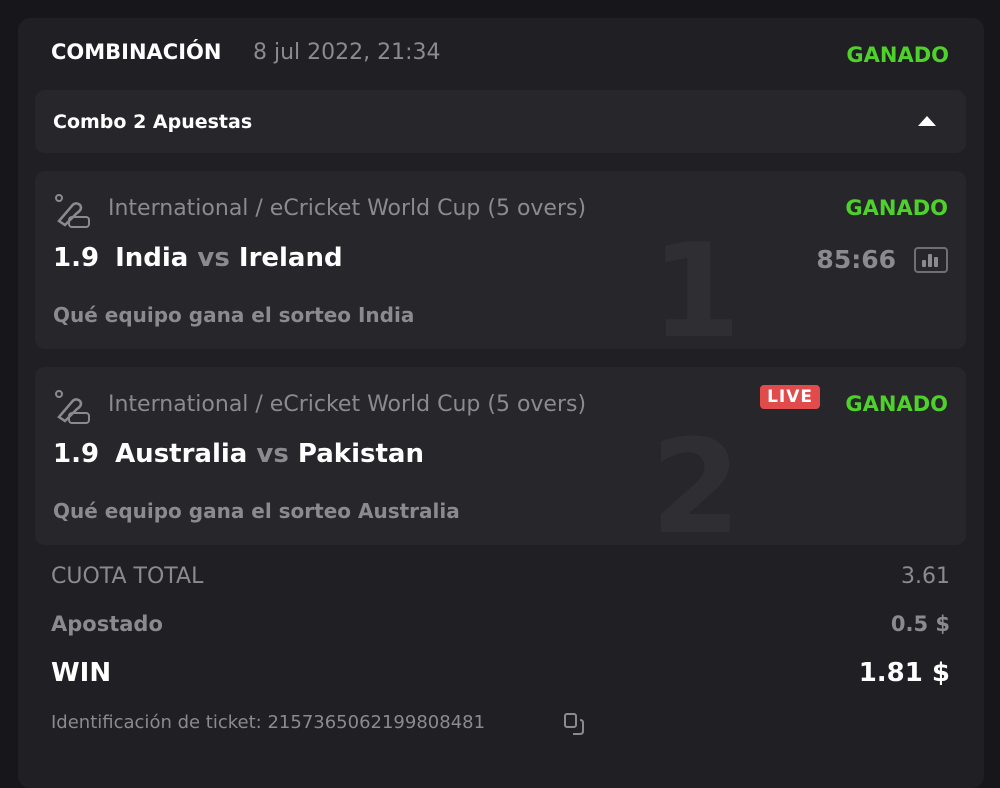 Image resolution: width=1000 pixels, height=788 pixels. I want to click on stats-button, so click(931, 260).